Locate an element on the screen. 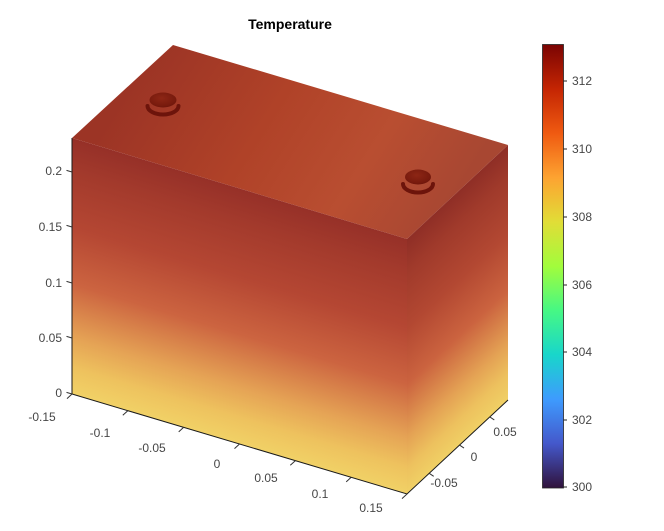 The width and height of the screenshot is (664, 531). colorbar-tick-label: 310 is located at coordinates (582, 149).